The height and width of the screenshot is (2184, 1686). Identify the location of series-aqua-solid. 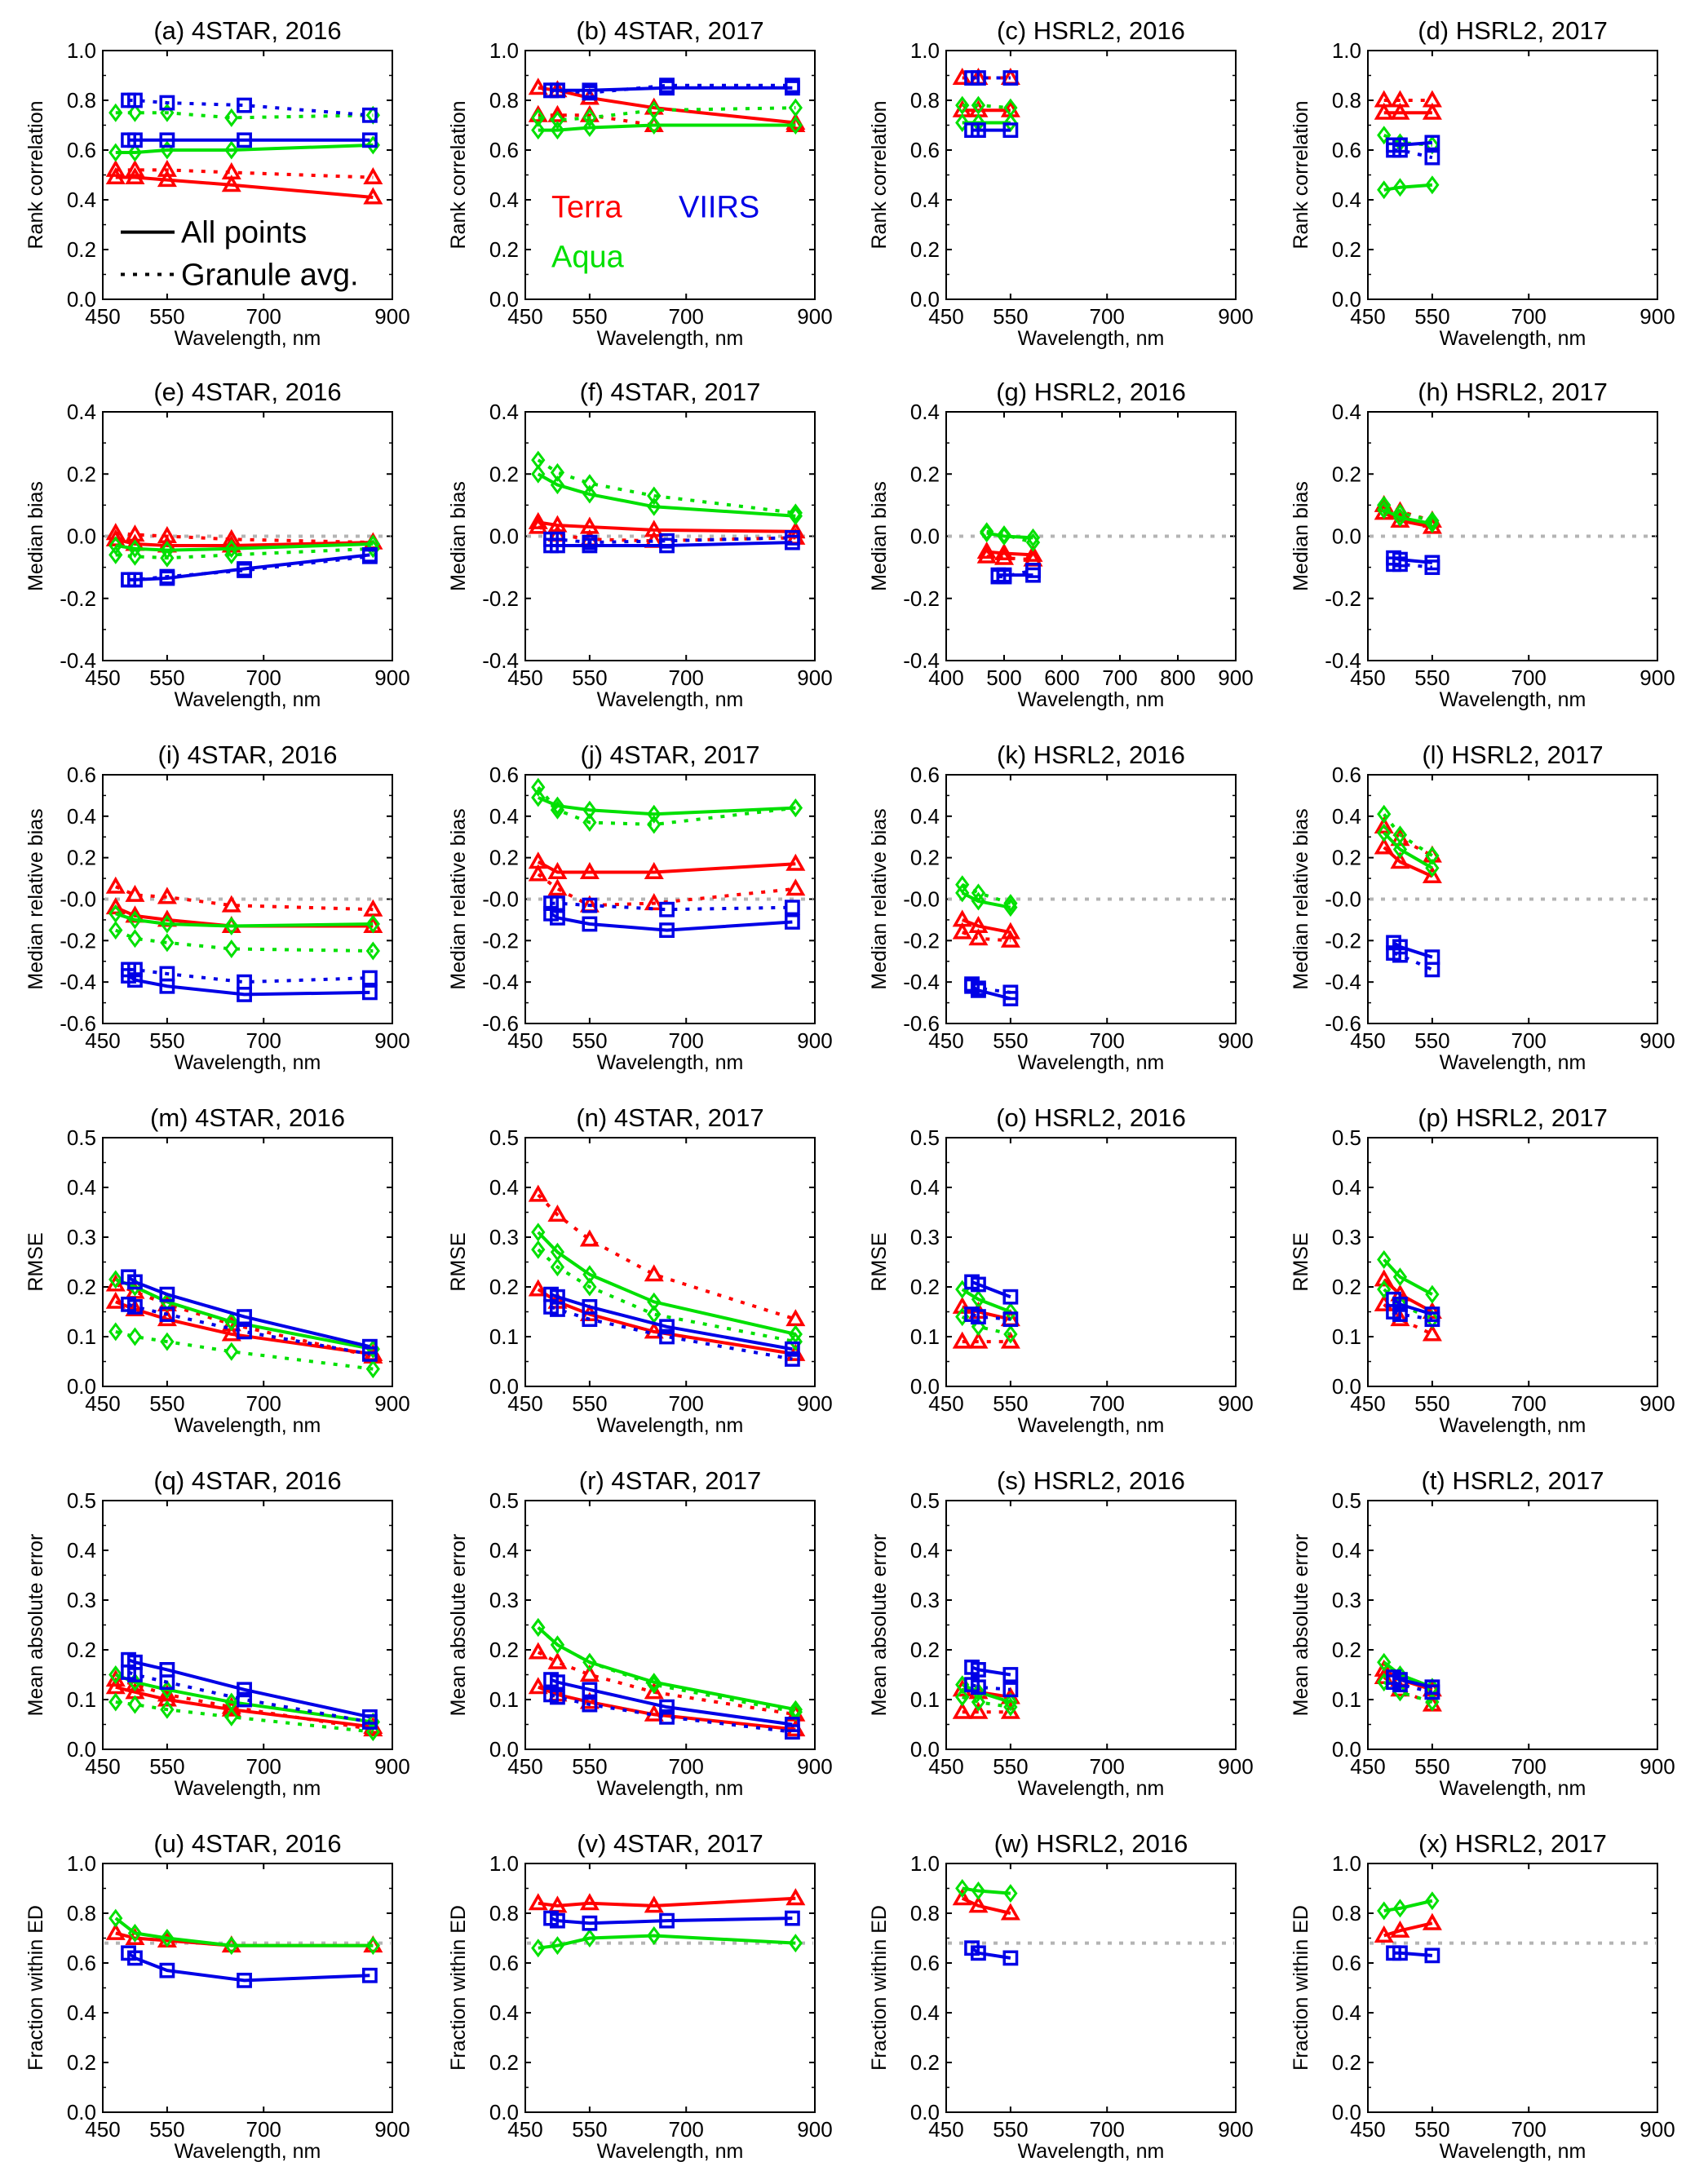
(667, 1283).